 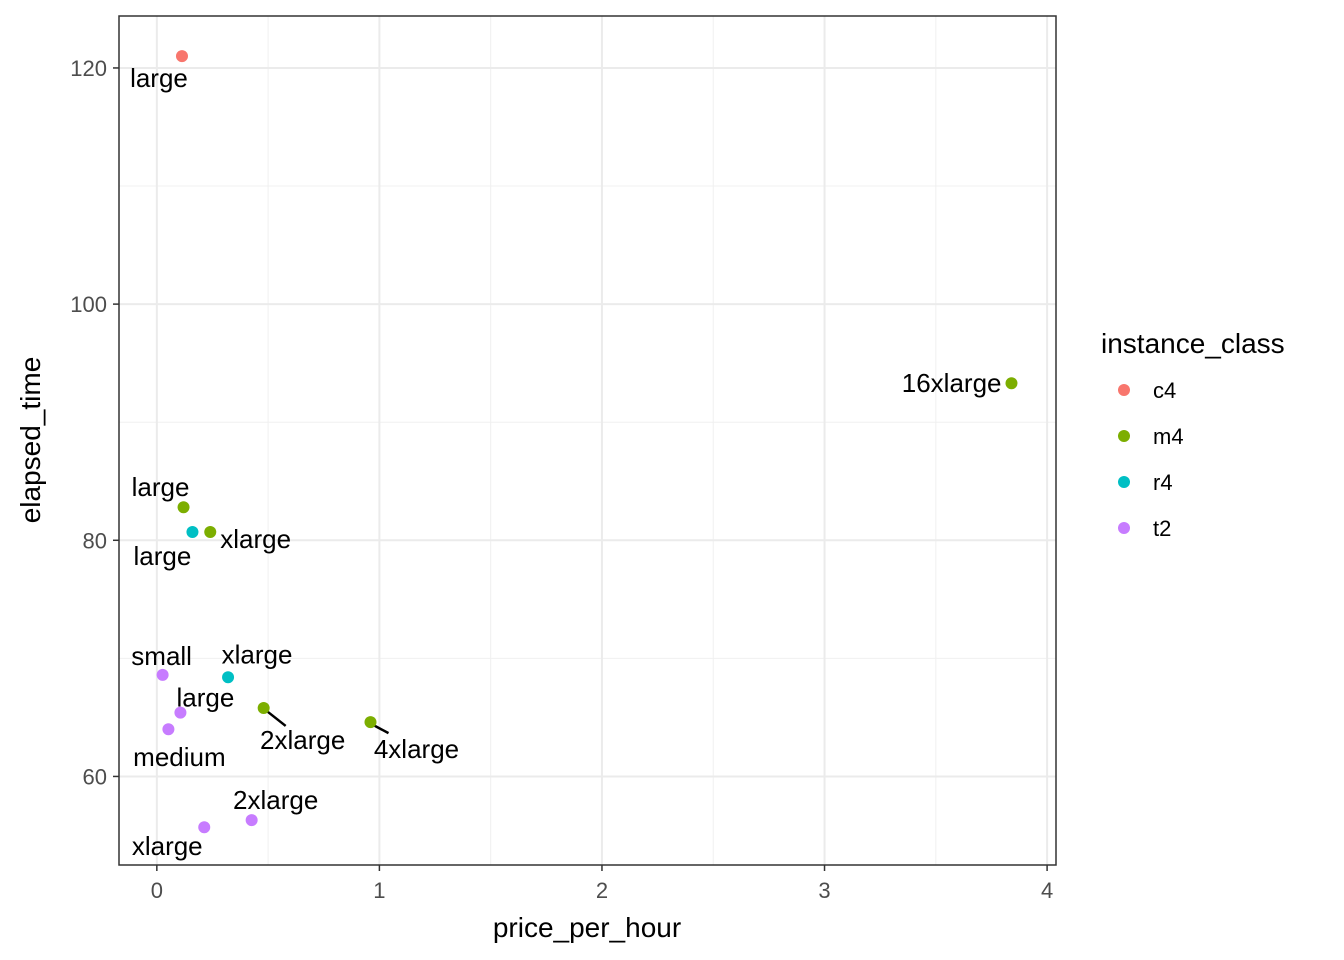 What do you see at coordinates (1124, 482) in the screenshot?
I see `legend-key-r4` at bounding box center [1124, 482].